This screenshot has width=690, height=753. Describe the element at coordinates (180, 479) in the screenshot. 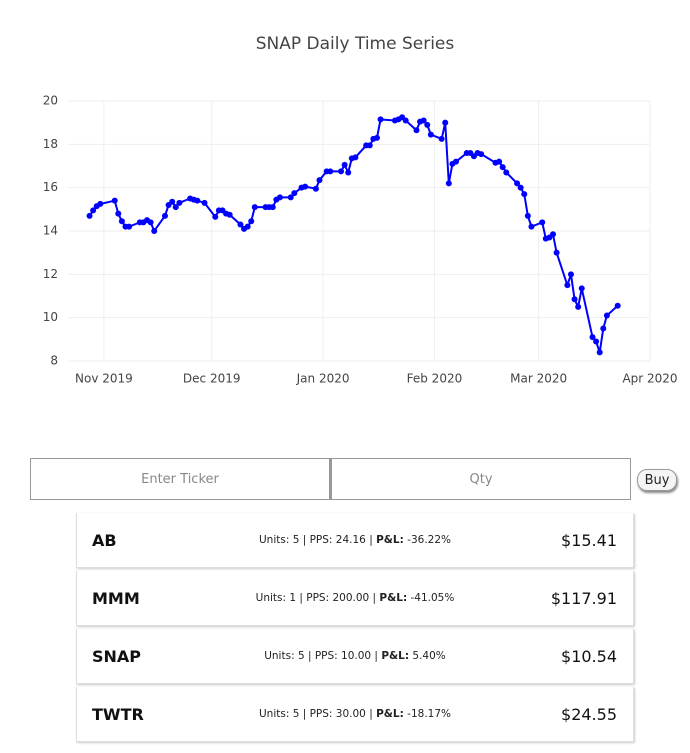

I see `ticker-input: Enter Ticker` at that location.